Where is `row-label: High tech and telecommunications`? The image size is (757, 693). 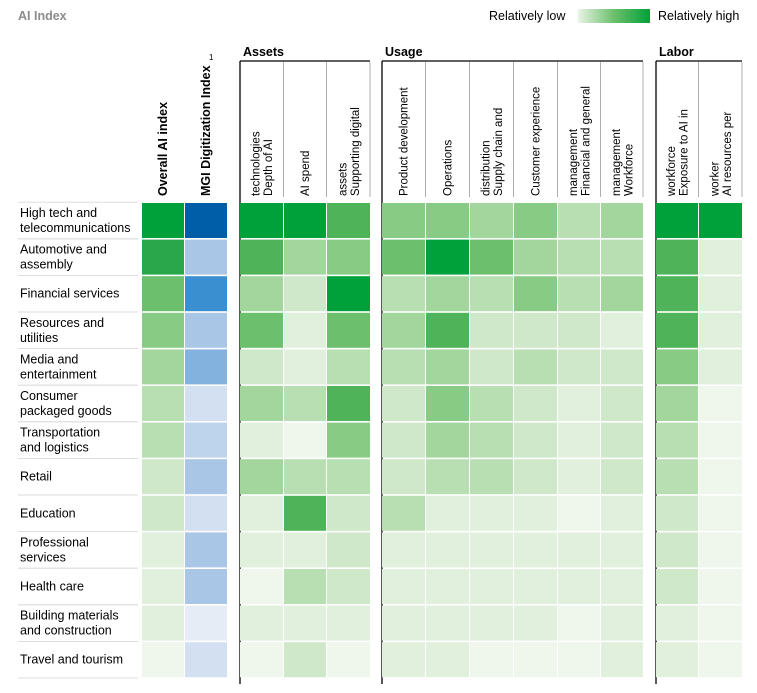
row-label: High tech and telecommunications is located at coordinates (75, 220).